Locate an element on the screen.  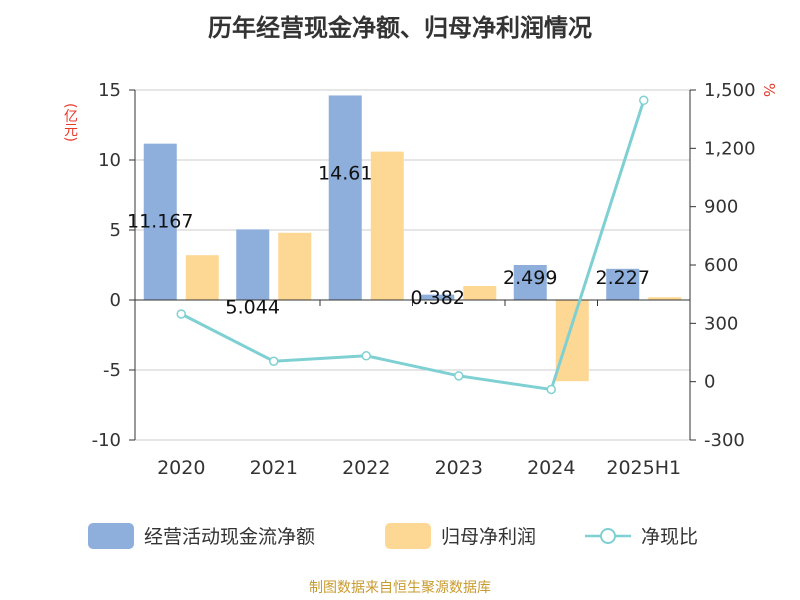
legend-marker is located at coordinates (608, 536).